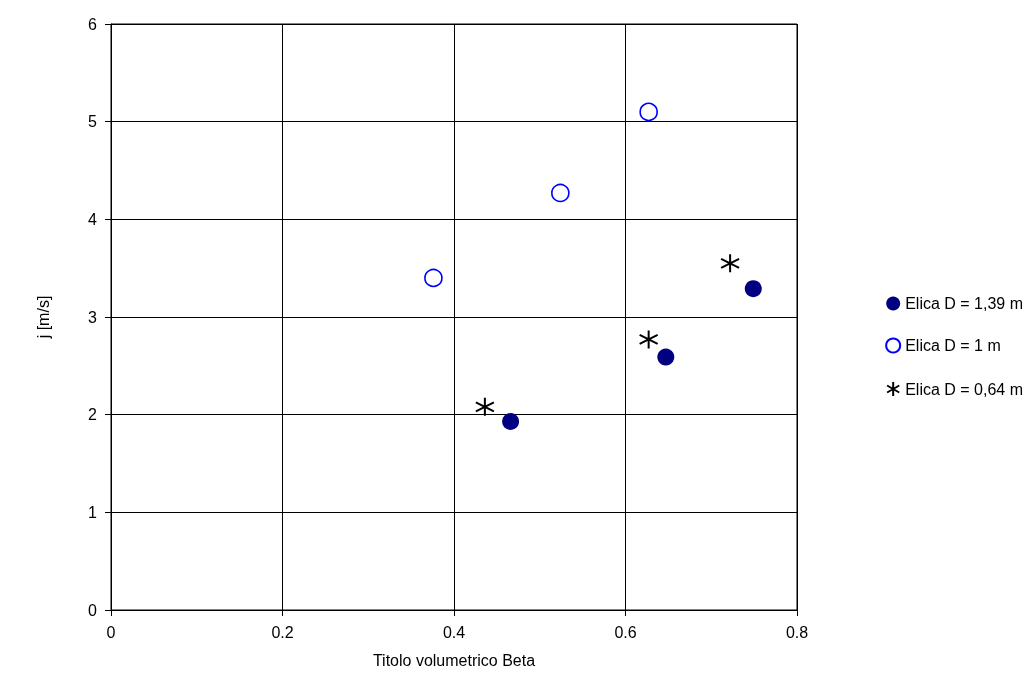 The height and width of the screenshot is (694, 1032). Describe the element at coordinates (625, 632) in the screenshot. I see `x-tick-label: 0.6` at that location.